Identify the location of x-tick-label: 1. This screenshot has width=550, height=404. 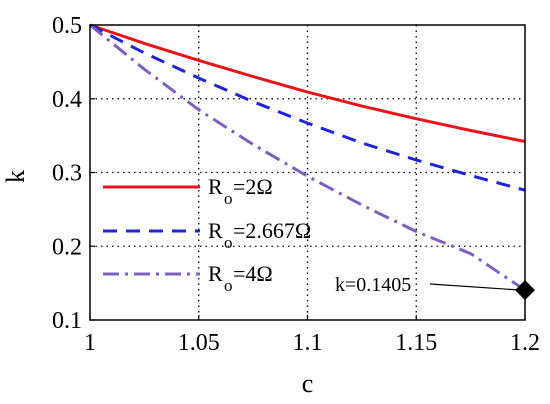
(90, 343).